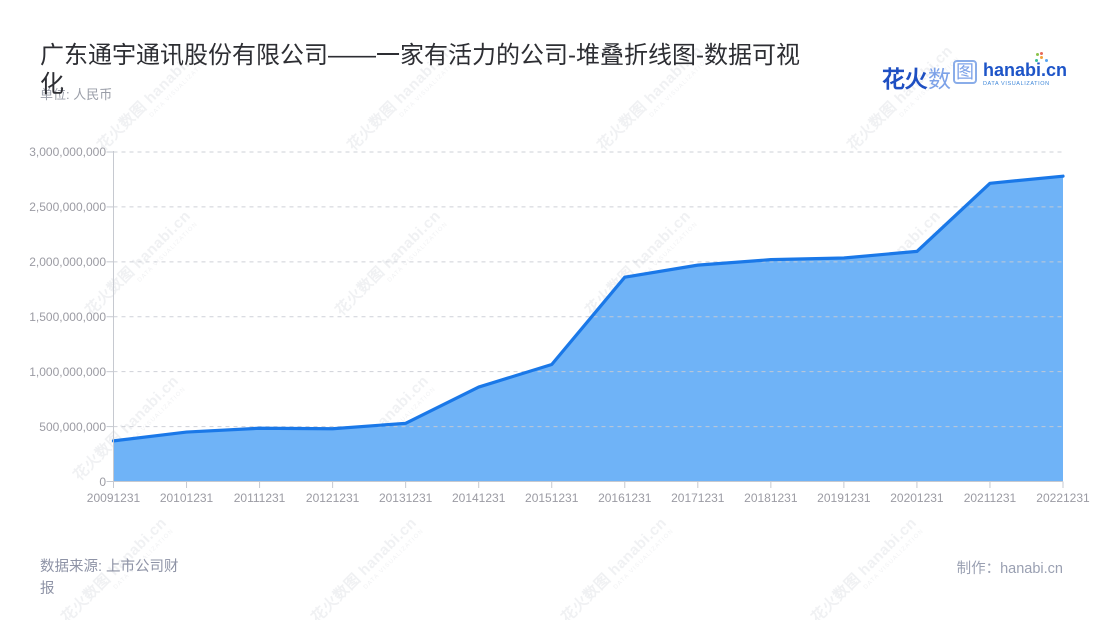 This screenshot has height=620, width=1100. Describe the element at coordinates (405, 498) in the screenshot. I see `x-axis-label: 20131231` at that location.